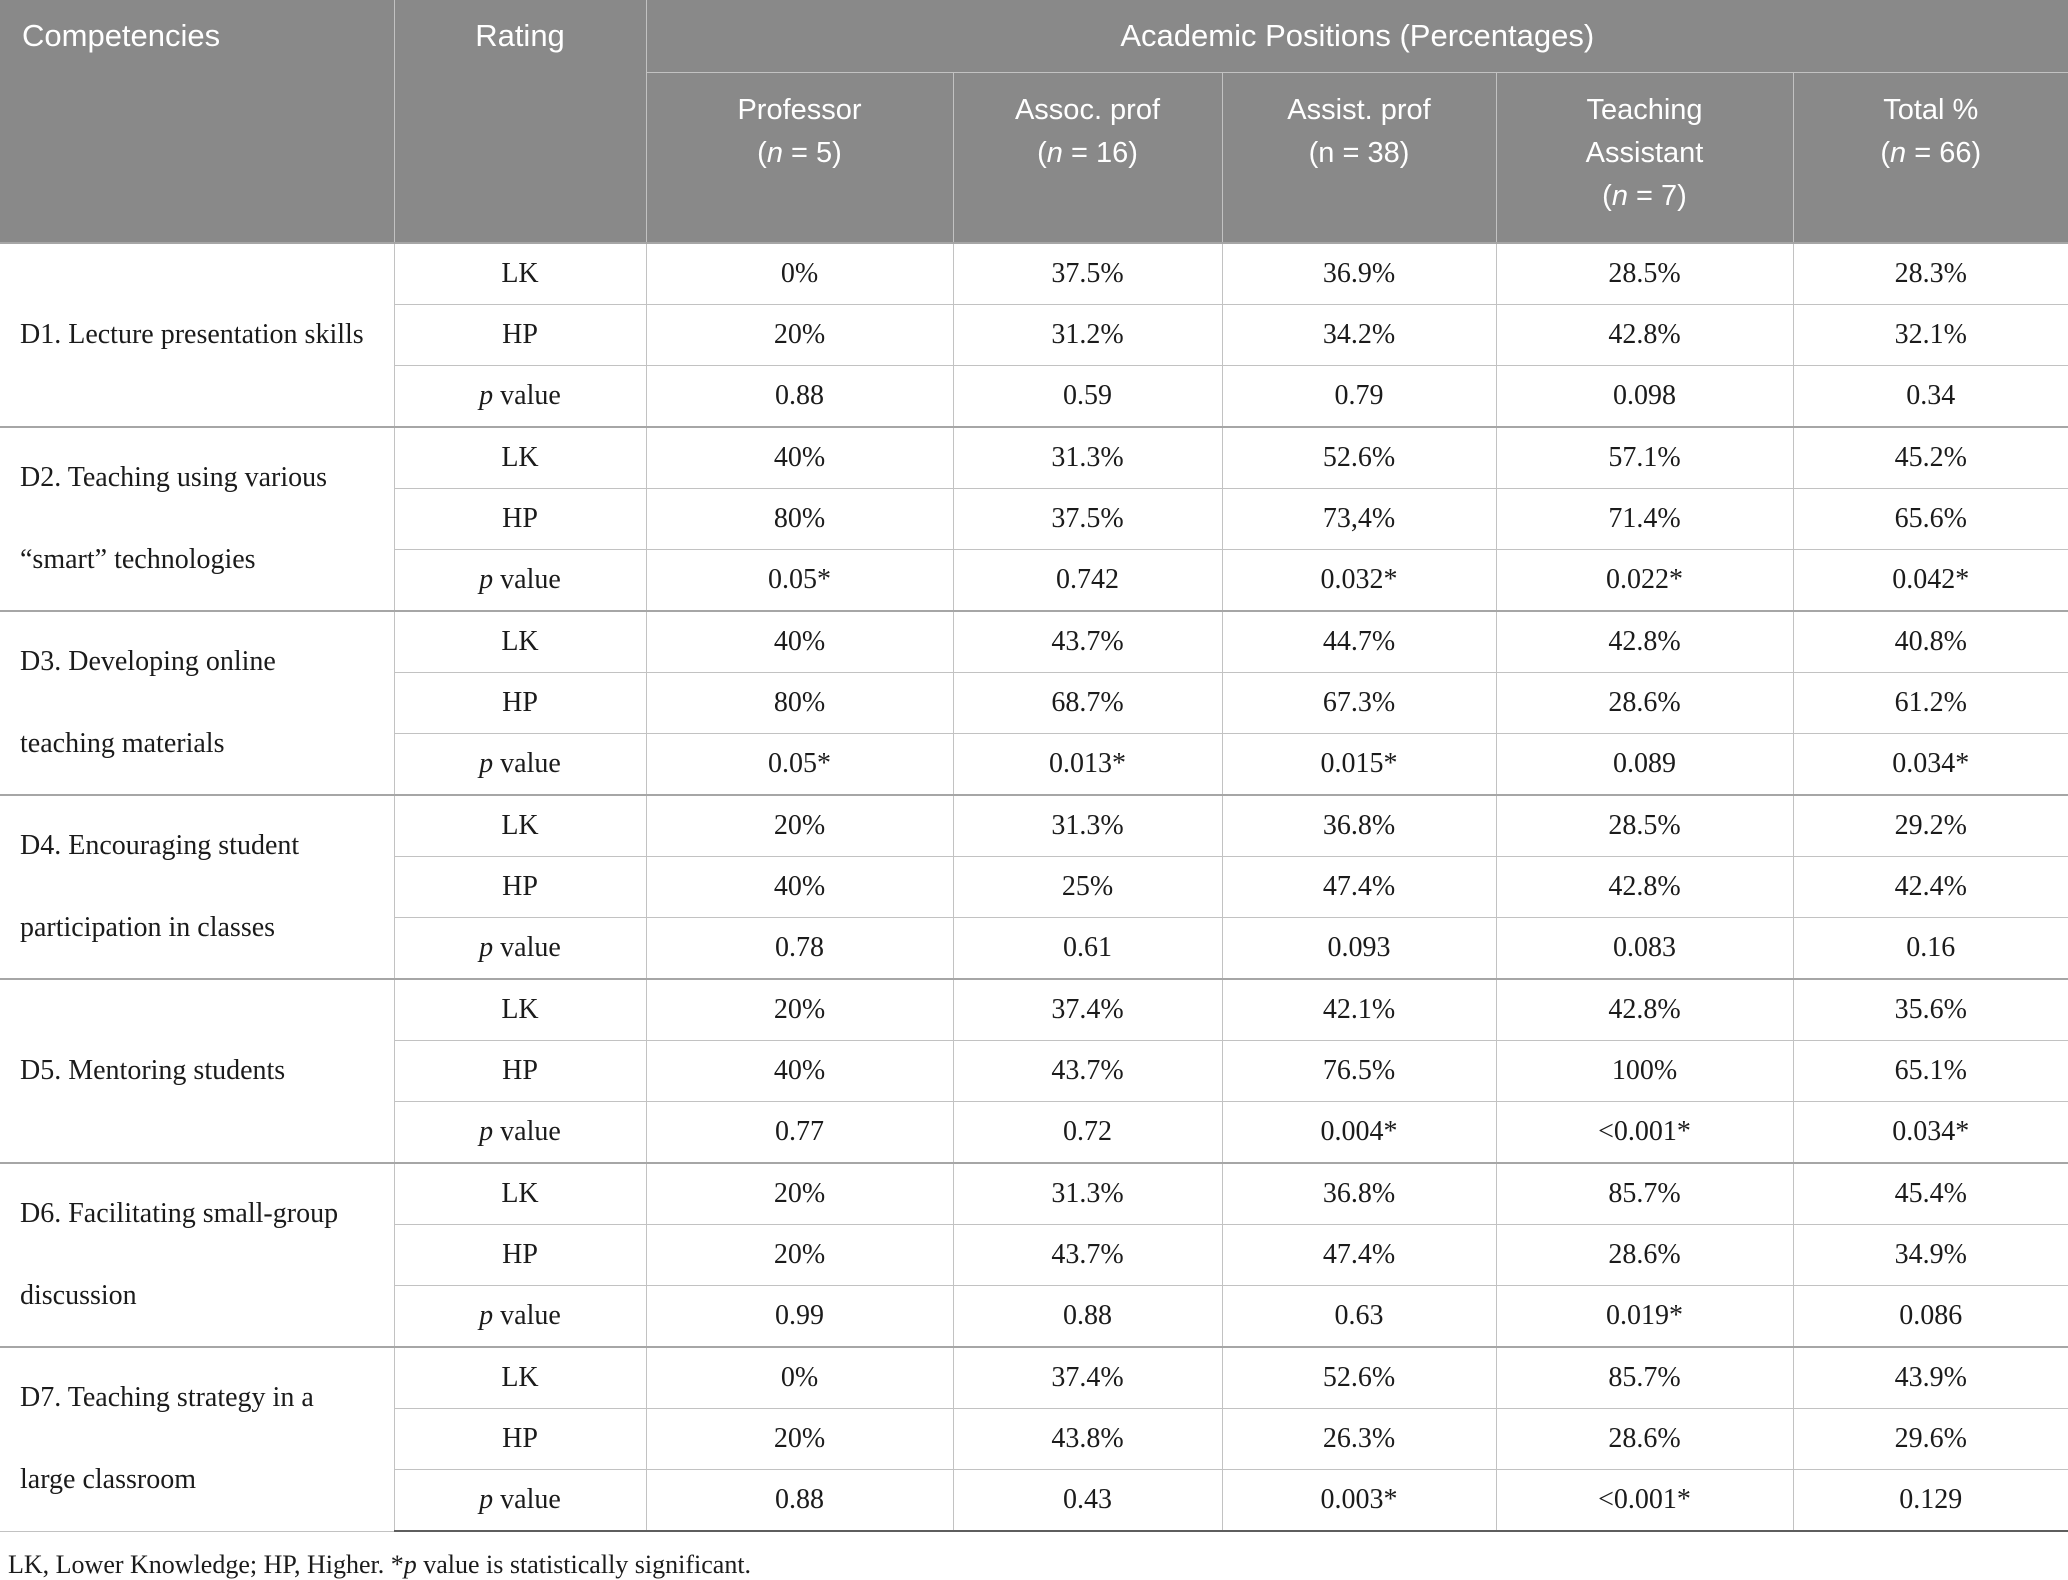  What do you see at coordinates (207, 560) in the screenshot?
I see `competency-line: “smart” technologies` at bounding box center [207, 560].